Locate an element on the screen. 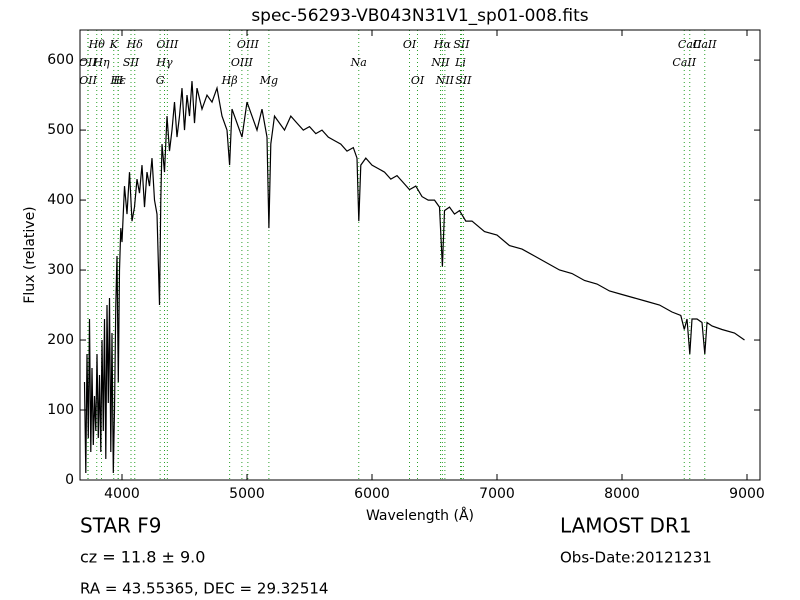 The image size is (800, 600). x-axis-label: Wavelength (Å) is located at coordinates (420, 515).